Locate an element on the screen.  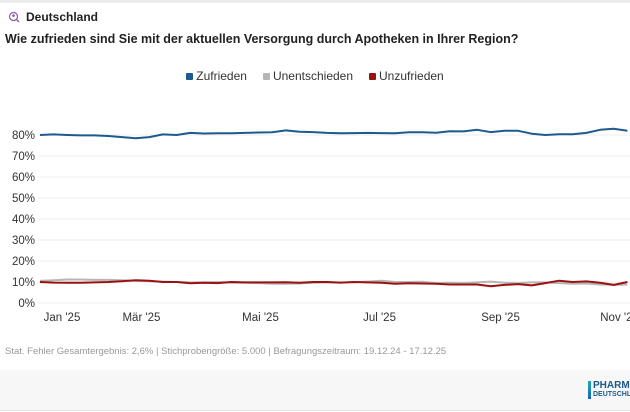
y-tick-label: 30% is located at coordinates (23, 241).